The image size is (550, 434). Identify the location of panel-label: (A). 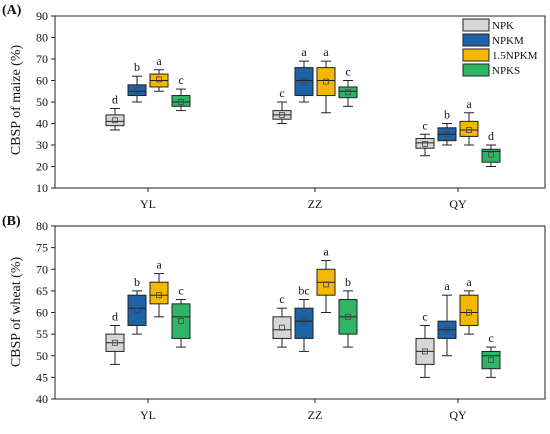
(12, 10).